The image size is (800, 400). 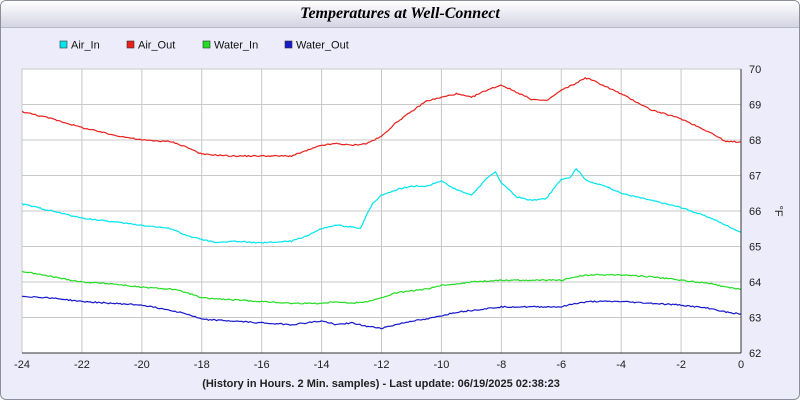 What do you see at coordinates (381, 312) in the screenshot?
I see `series-line-water-out` at bounding box center [381, 312].